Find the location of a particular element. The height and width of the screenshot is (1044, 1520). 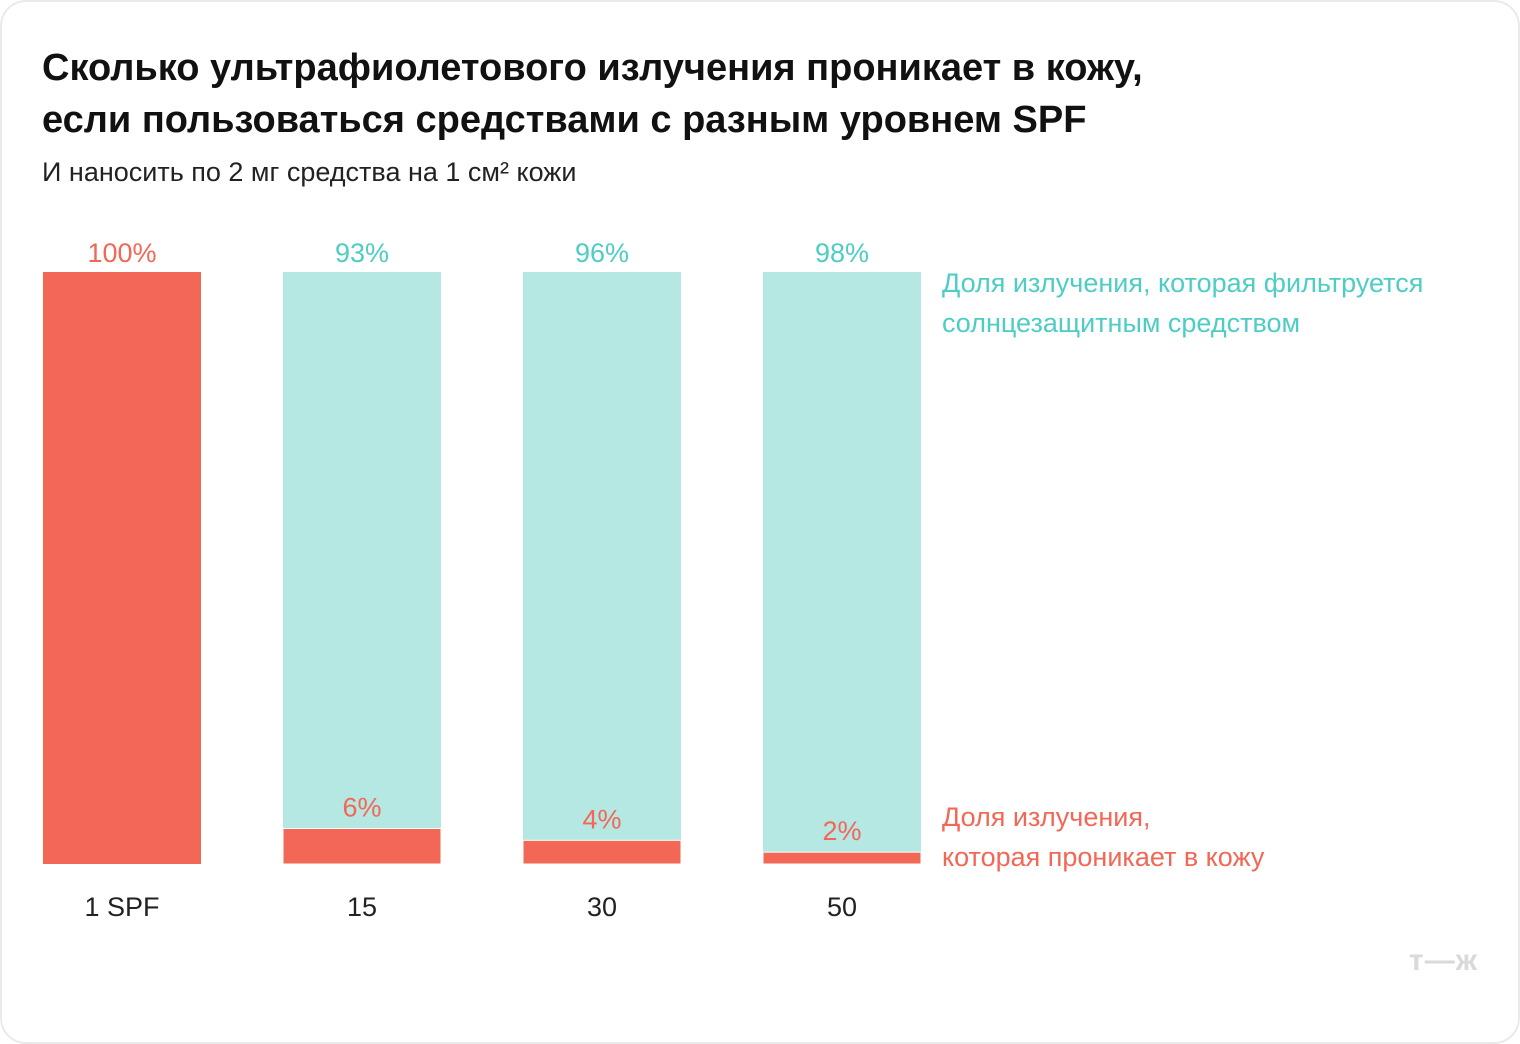

label-filtered-3: 98% is located at coordinates (842, 253).